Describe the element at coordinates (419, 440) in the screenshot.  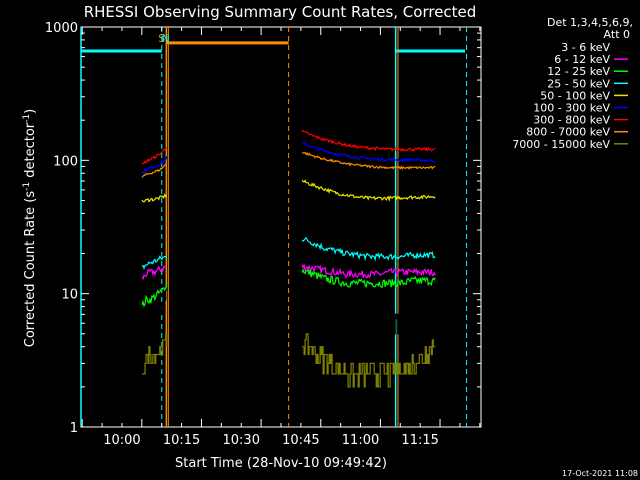
I see `x-tick-label: 11:15` at that location.